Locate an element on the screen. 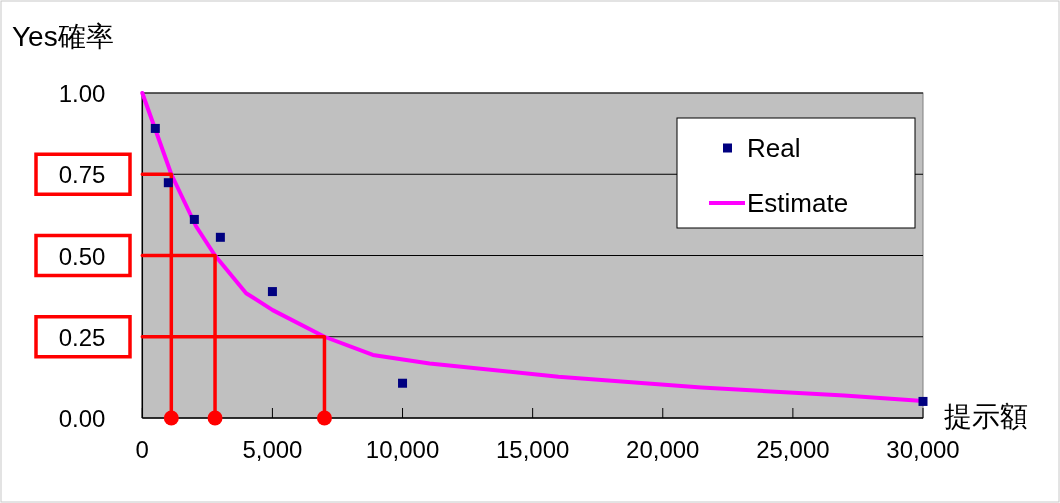 This screenshot has width=1060, height=503. y-tick-label: 0.75 is located at coordinates (82, 175).